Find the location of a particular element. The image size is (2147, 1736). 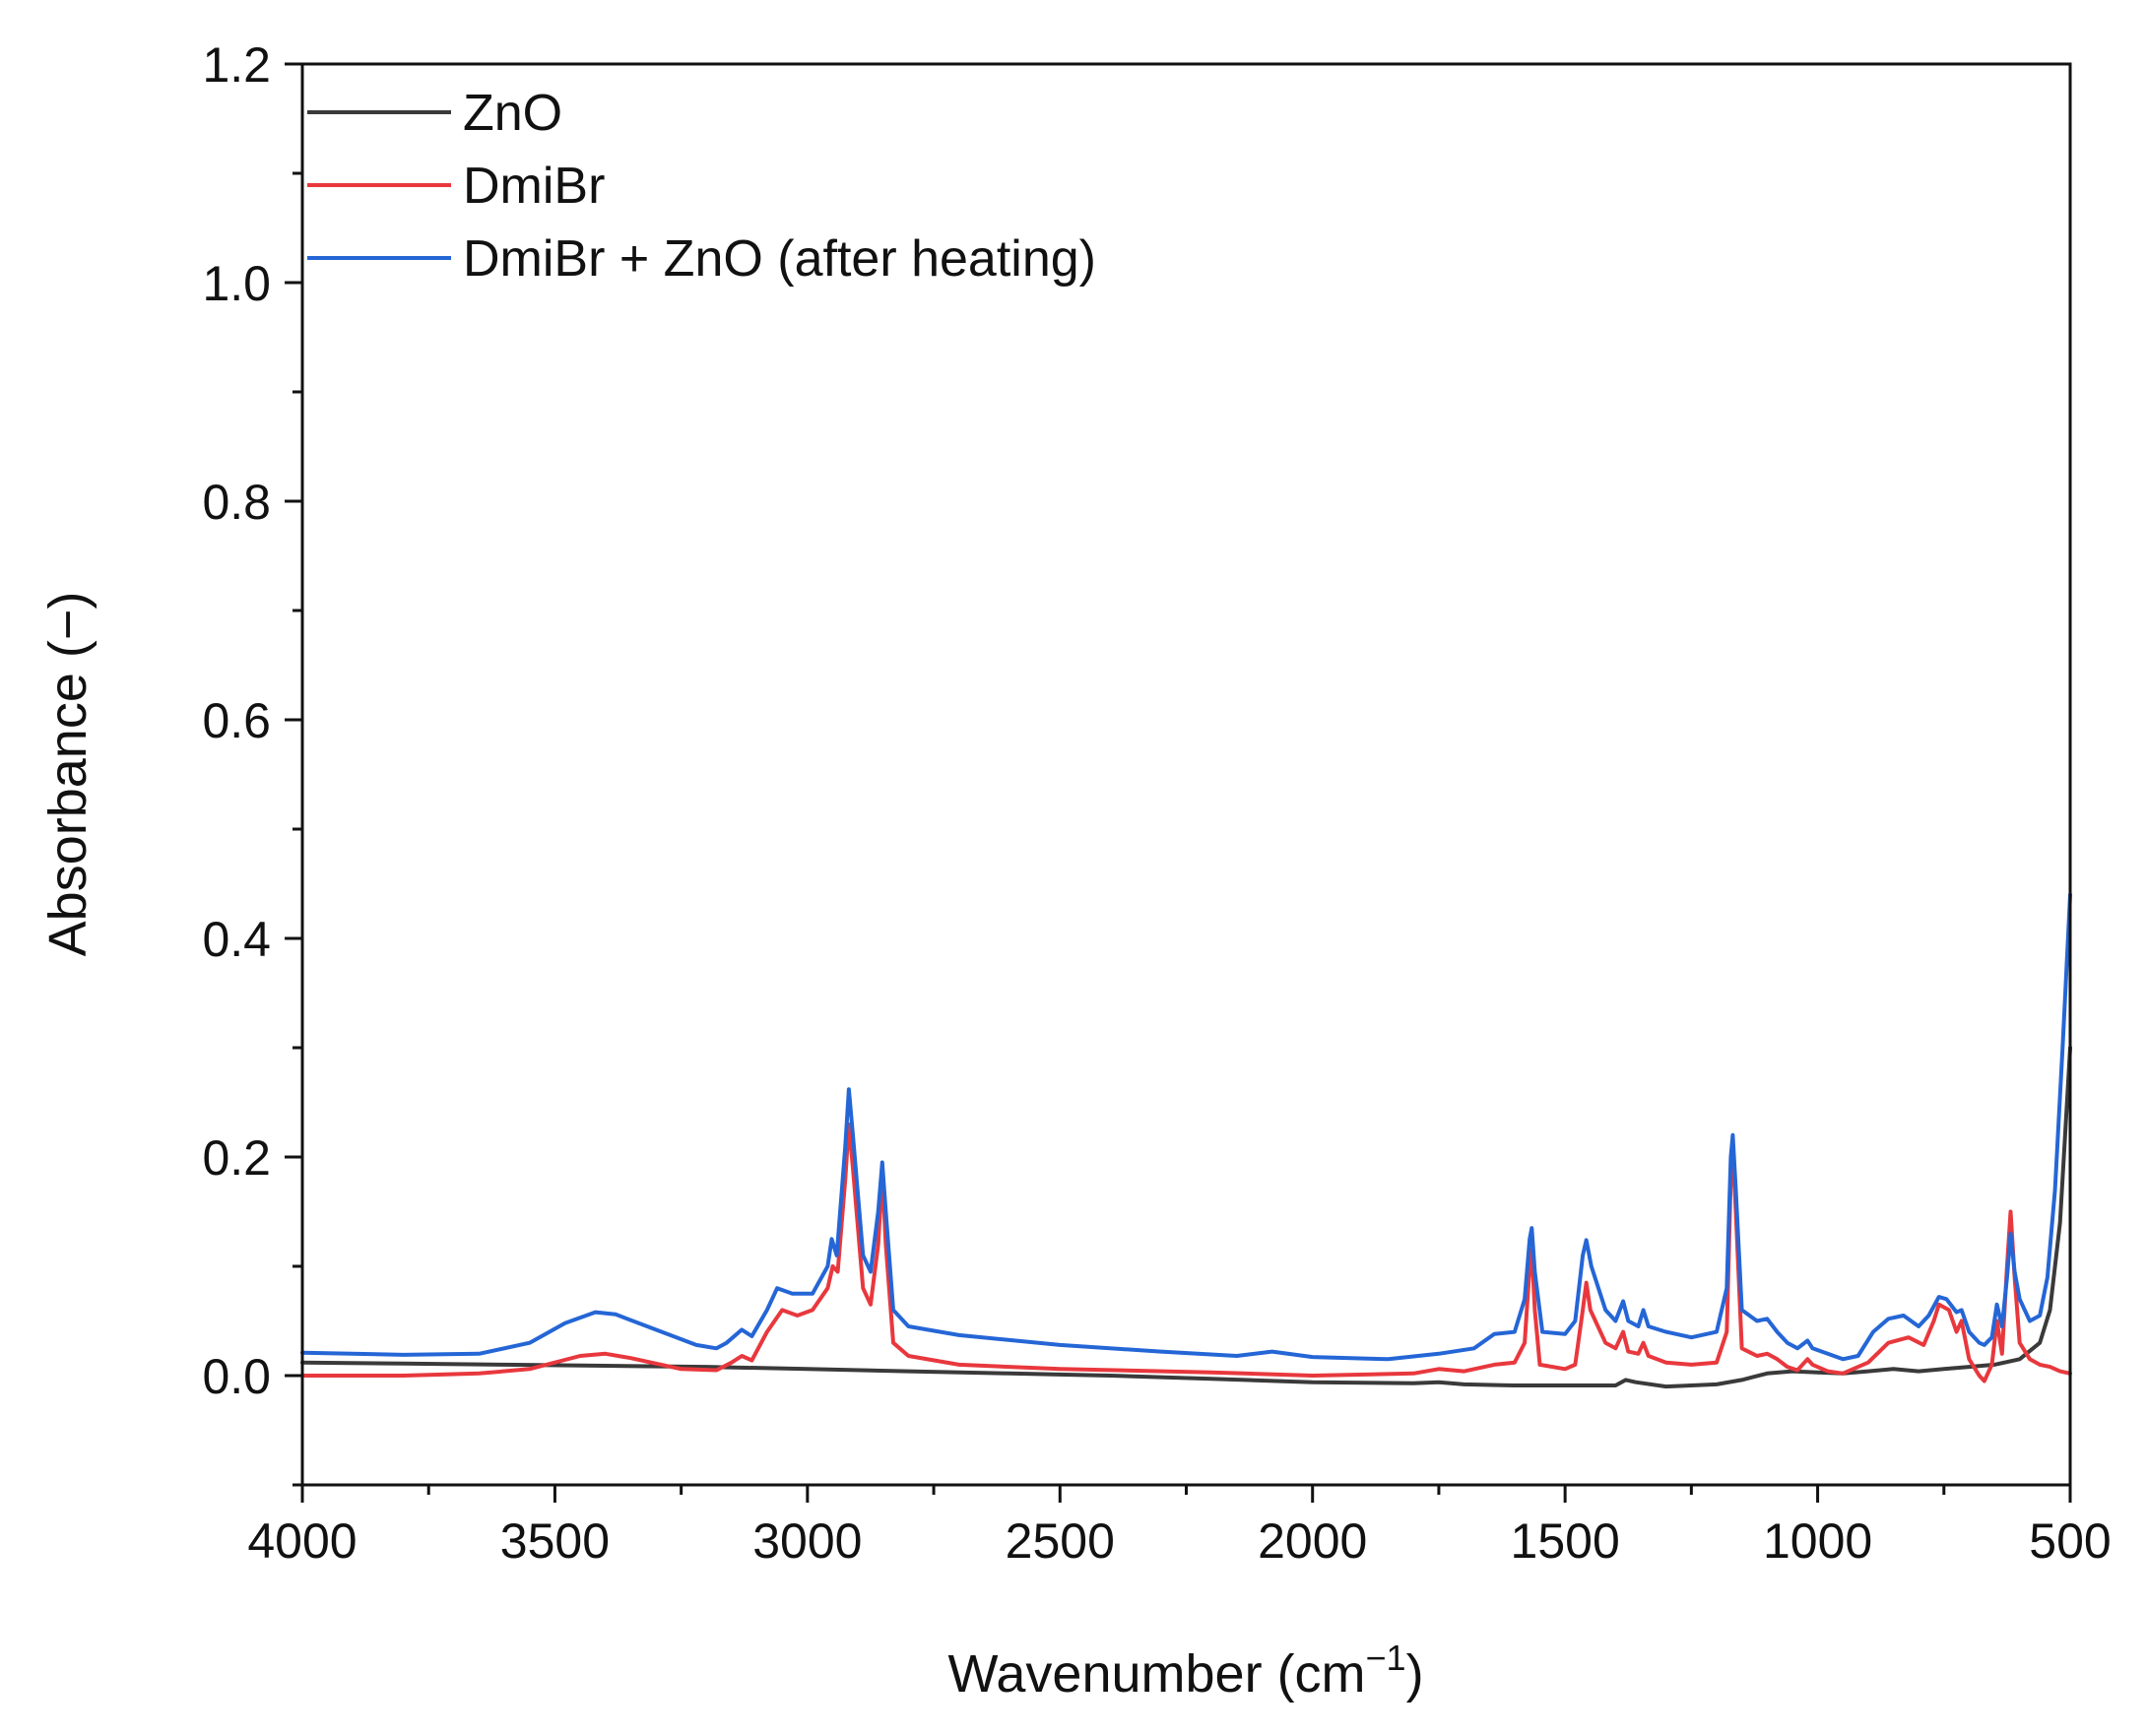

y-tick-label: 1.0 is located at coordinates (236, 284).